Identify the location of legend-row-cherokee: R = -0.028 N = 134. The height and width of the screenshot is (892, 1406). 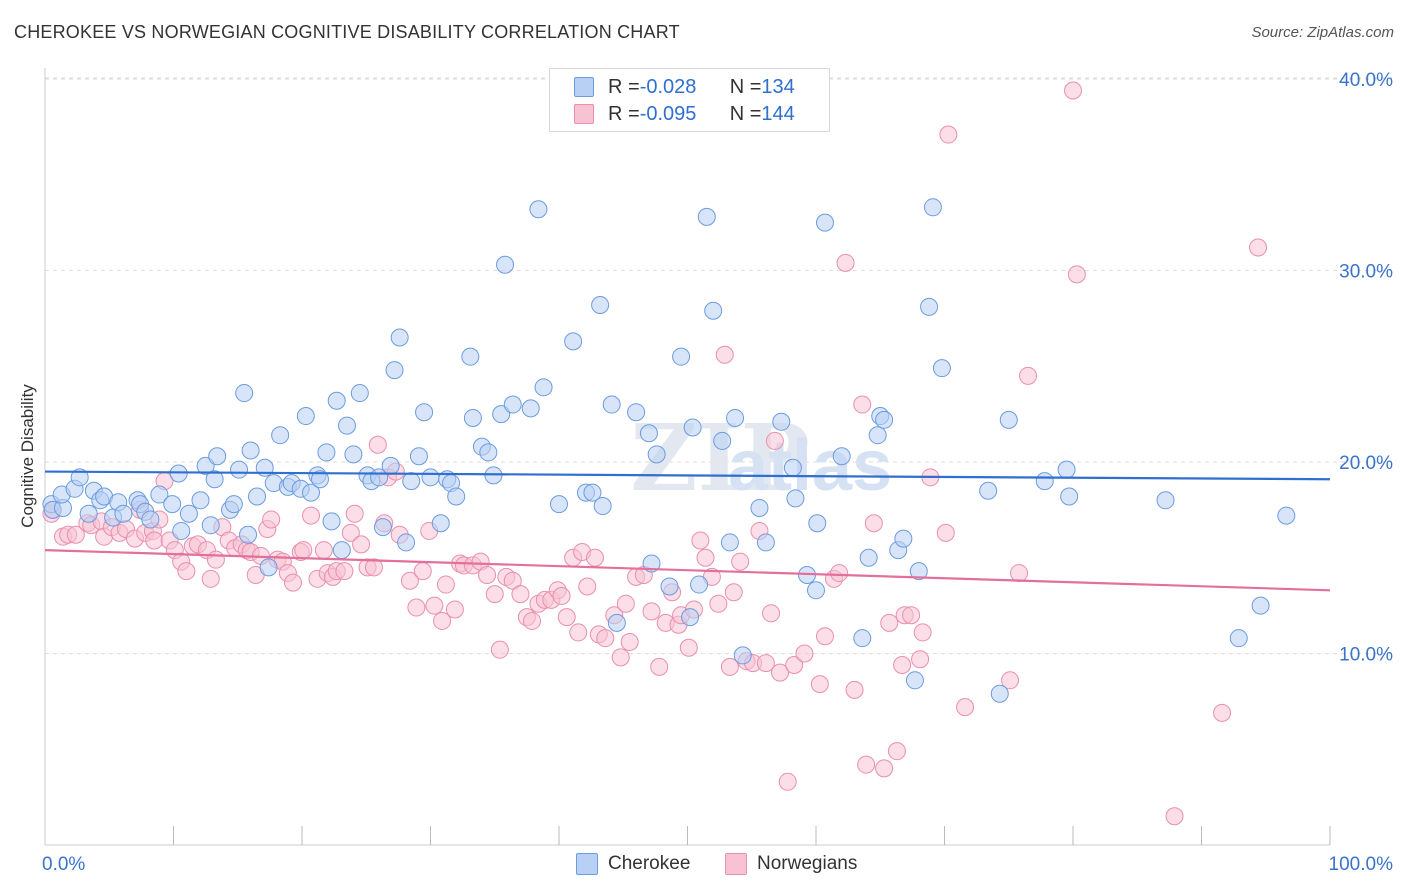
(684, 87).